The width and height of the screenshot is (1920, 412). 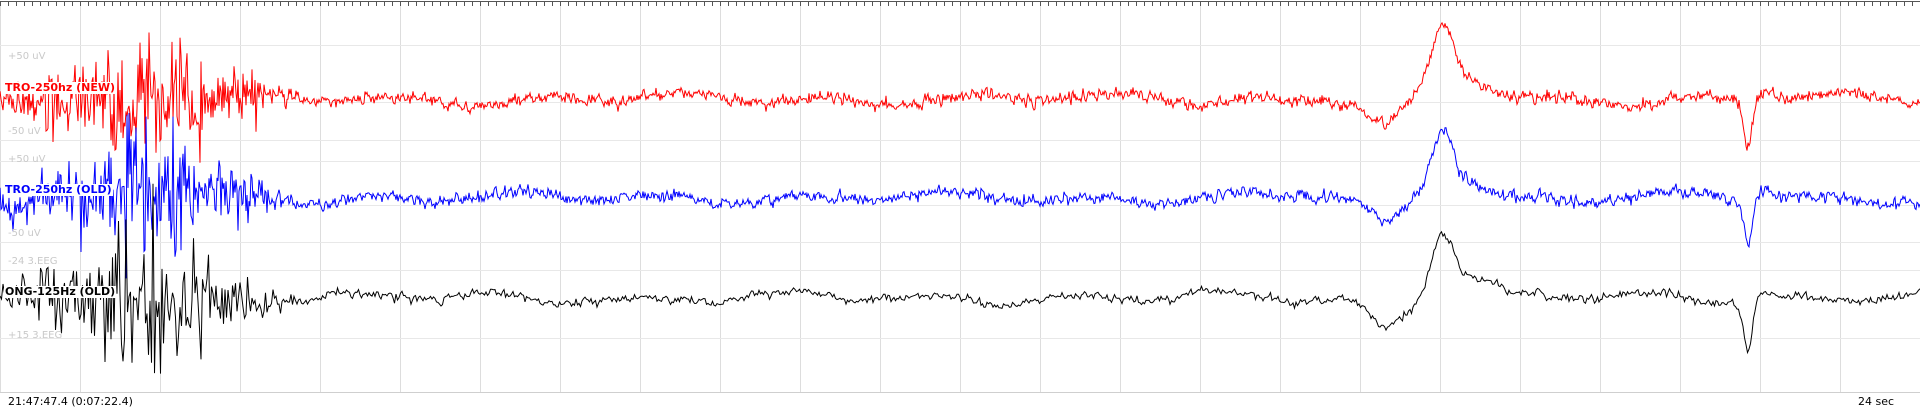 What do you see at coordinates (35, 335) in the screenshot?
I see `scale-label-bottom-ch3: +15 3.EEG` at bounding box center [35, 335].